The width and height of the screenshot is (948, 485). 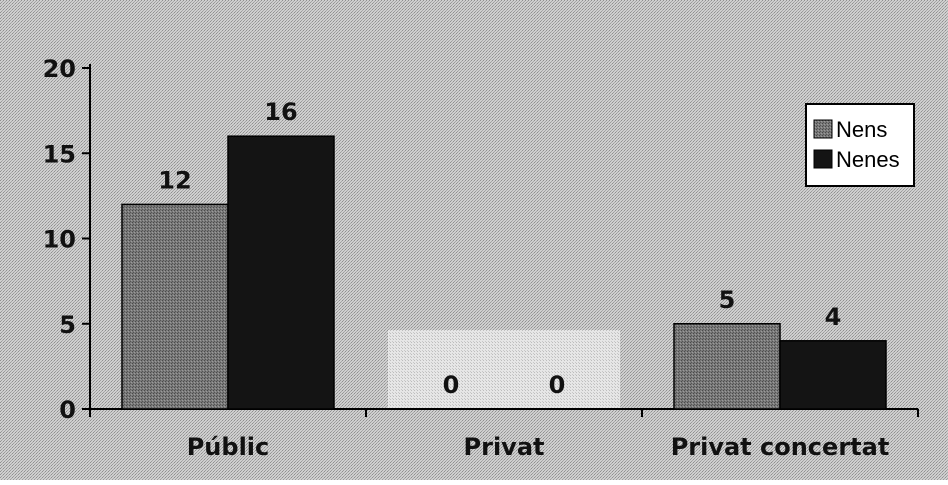 I want to click on legend-swatch-nens, so click(x=823, y=129).